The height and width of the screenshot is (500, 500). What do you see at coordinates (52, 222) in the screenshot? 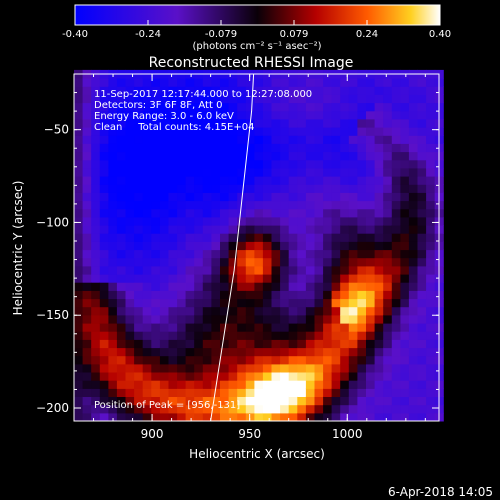
I see `y-tick-label: −100` at bounding box center [52, 222].